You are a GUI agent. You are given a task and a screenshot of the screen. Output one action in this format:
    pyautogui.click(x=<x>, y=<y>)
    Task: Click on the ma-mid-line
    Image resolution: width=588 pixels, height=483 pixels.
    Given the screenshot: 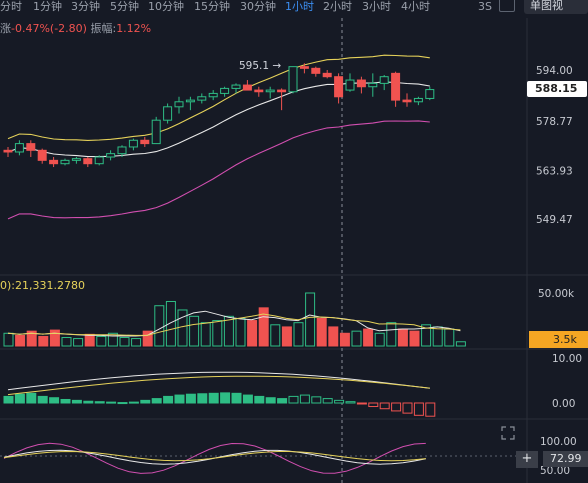 What is the action you would take?
    pyautogui.click(x=218, y=119)
    